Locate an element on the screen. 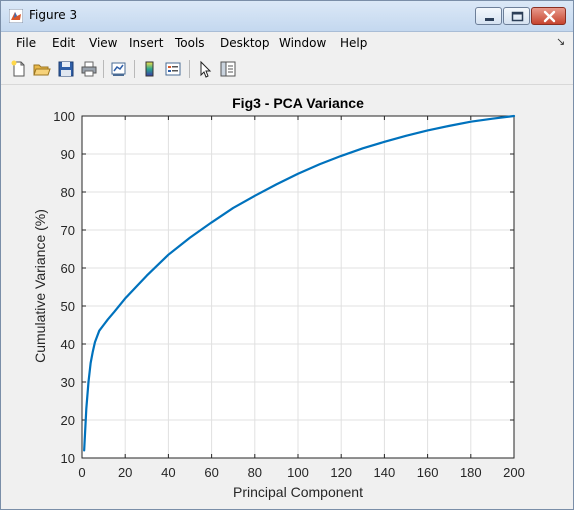  x-tick-label: 40 is located at coordinates (168, 472).